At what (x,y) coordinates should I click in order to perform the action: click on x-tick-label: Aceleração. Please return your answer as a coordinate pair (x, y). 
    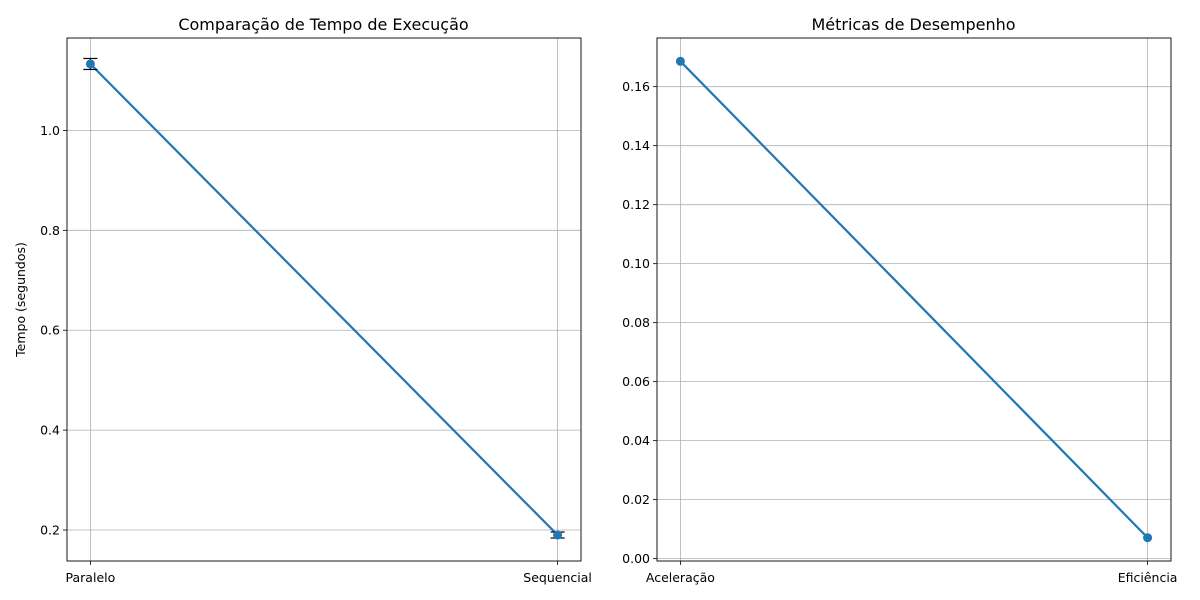
    Looking at the image, I should click on (680, 577).